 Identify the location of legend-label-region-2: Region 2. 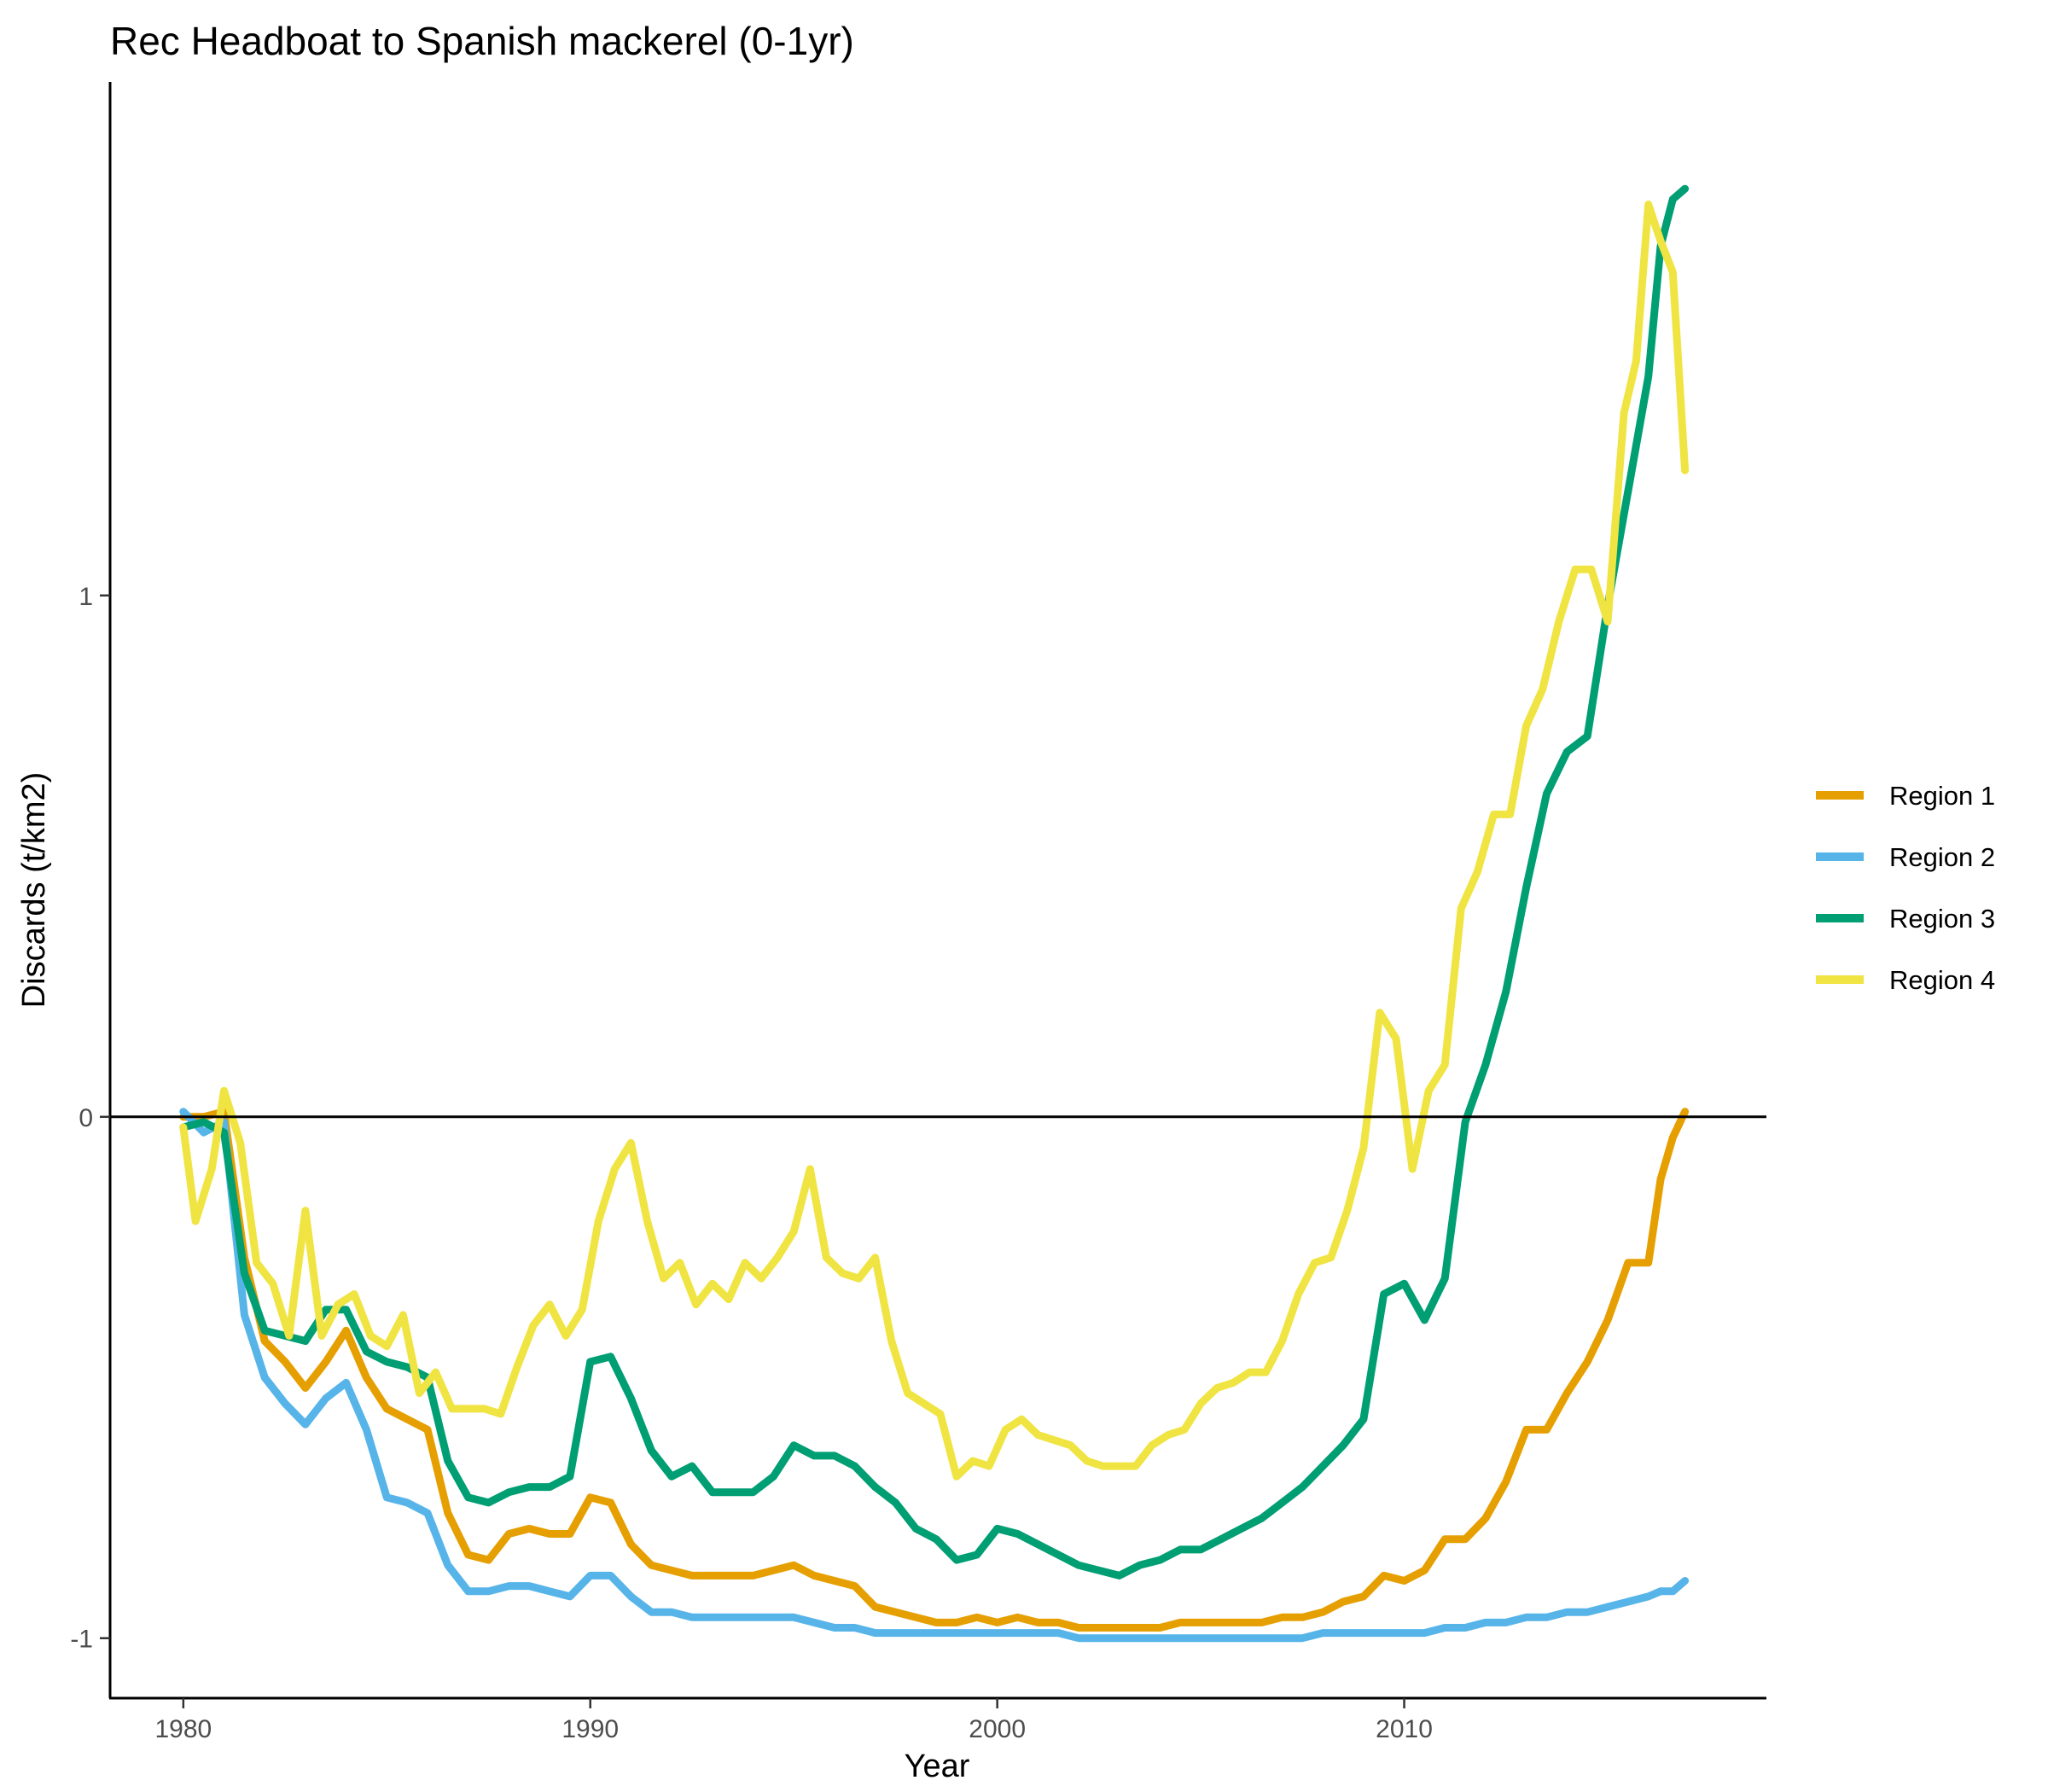
(1942, 857).